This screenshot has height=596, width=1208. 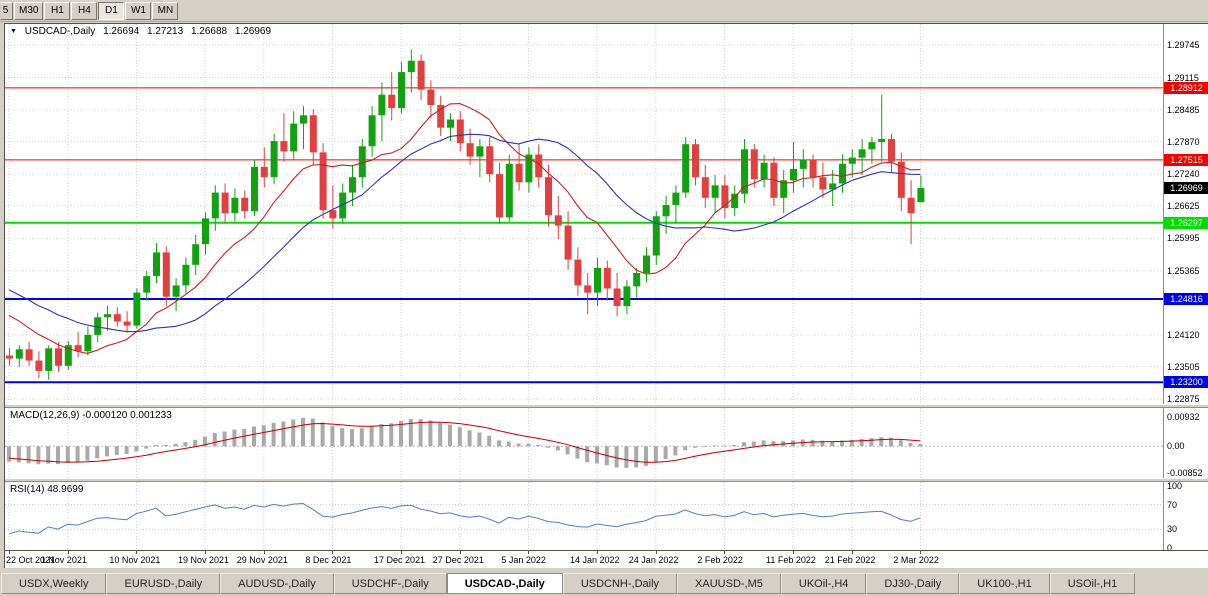 I want to click on symbol-tab-xauusd-m5: XAUUSD-,M5, so click(x=729, y=583).